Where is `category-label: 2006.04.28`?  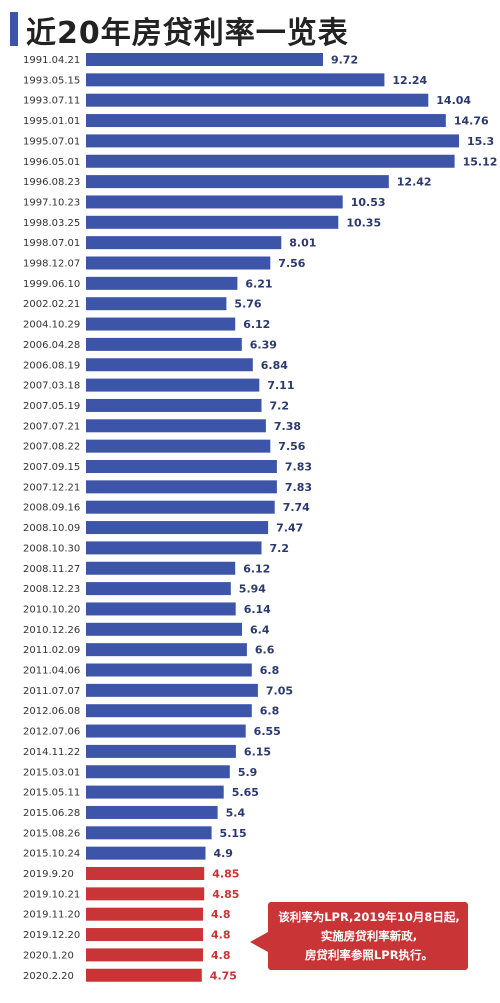
category-label: 2006.04.28 is located at coordinates (51, 345).